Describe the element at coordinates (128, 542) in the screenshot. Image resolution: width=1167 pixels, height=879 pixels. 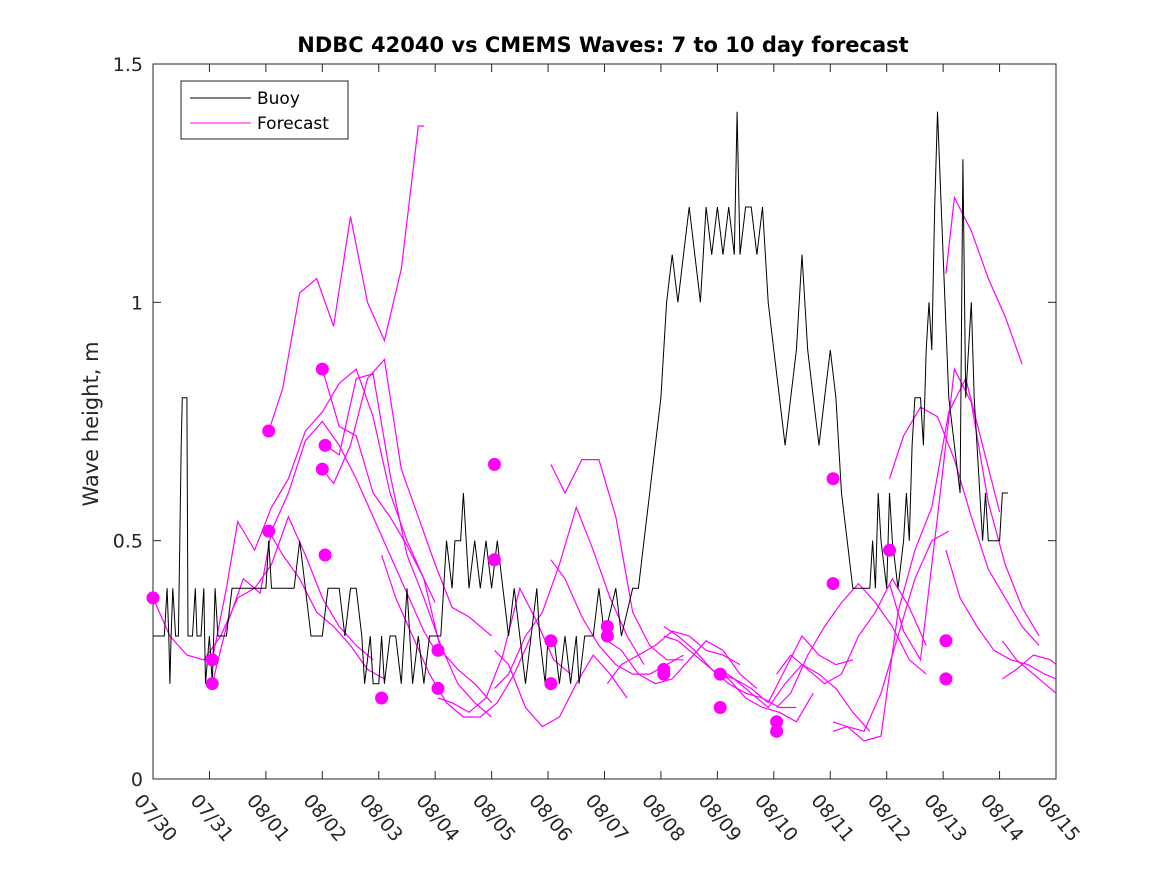
I see `y-tick-label-1: 0.5` at that location.